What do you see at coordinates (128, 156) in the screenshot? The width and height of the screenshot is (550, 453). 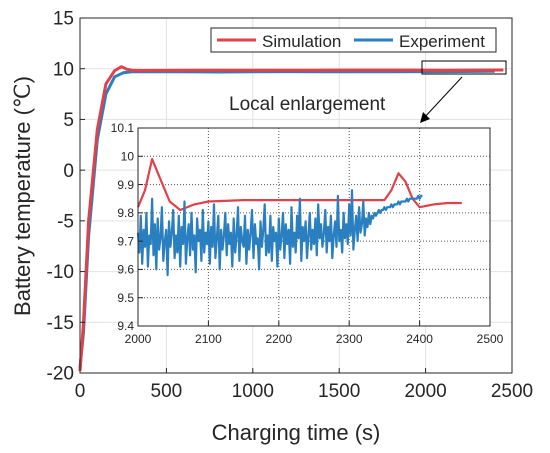 I see `inset-y-tick-label: 10` at bounding box center [128, 156].